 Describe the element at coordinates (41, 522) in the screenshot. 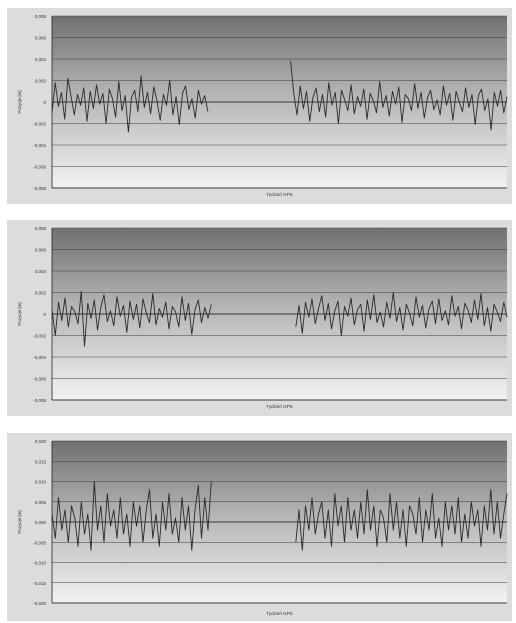

I see `y-tick-label: 0,000` at that location.